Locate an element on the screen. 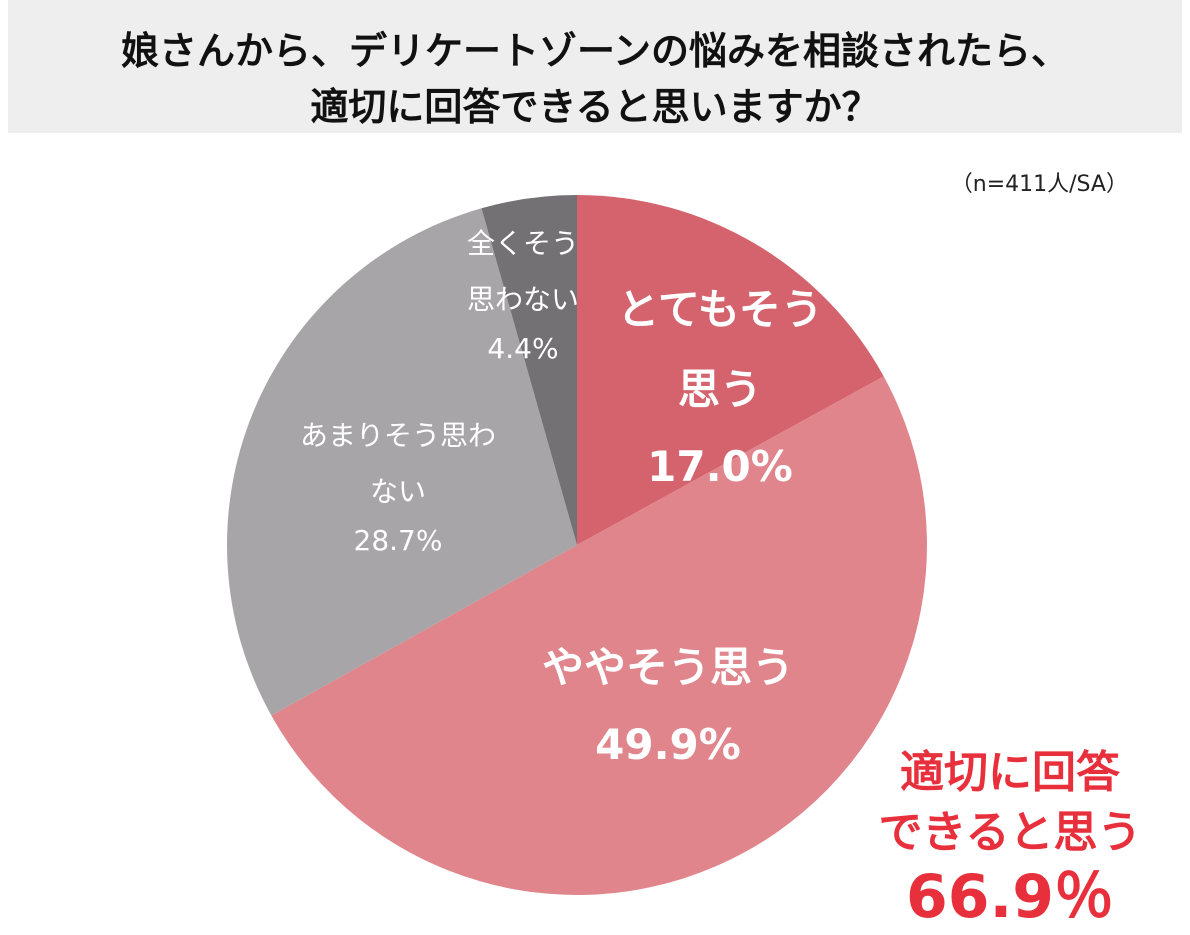  slice-label: 全くそう思わない is located at coordinates (522, 271).